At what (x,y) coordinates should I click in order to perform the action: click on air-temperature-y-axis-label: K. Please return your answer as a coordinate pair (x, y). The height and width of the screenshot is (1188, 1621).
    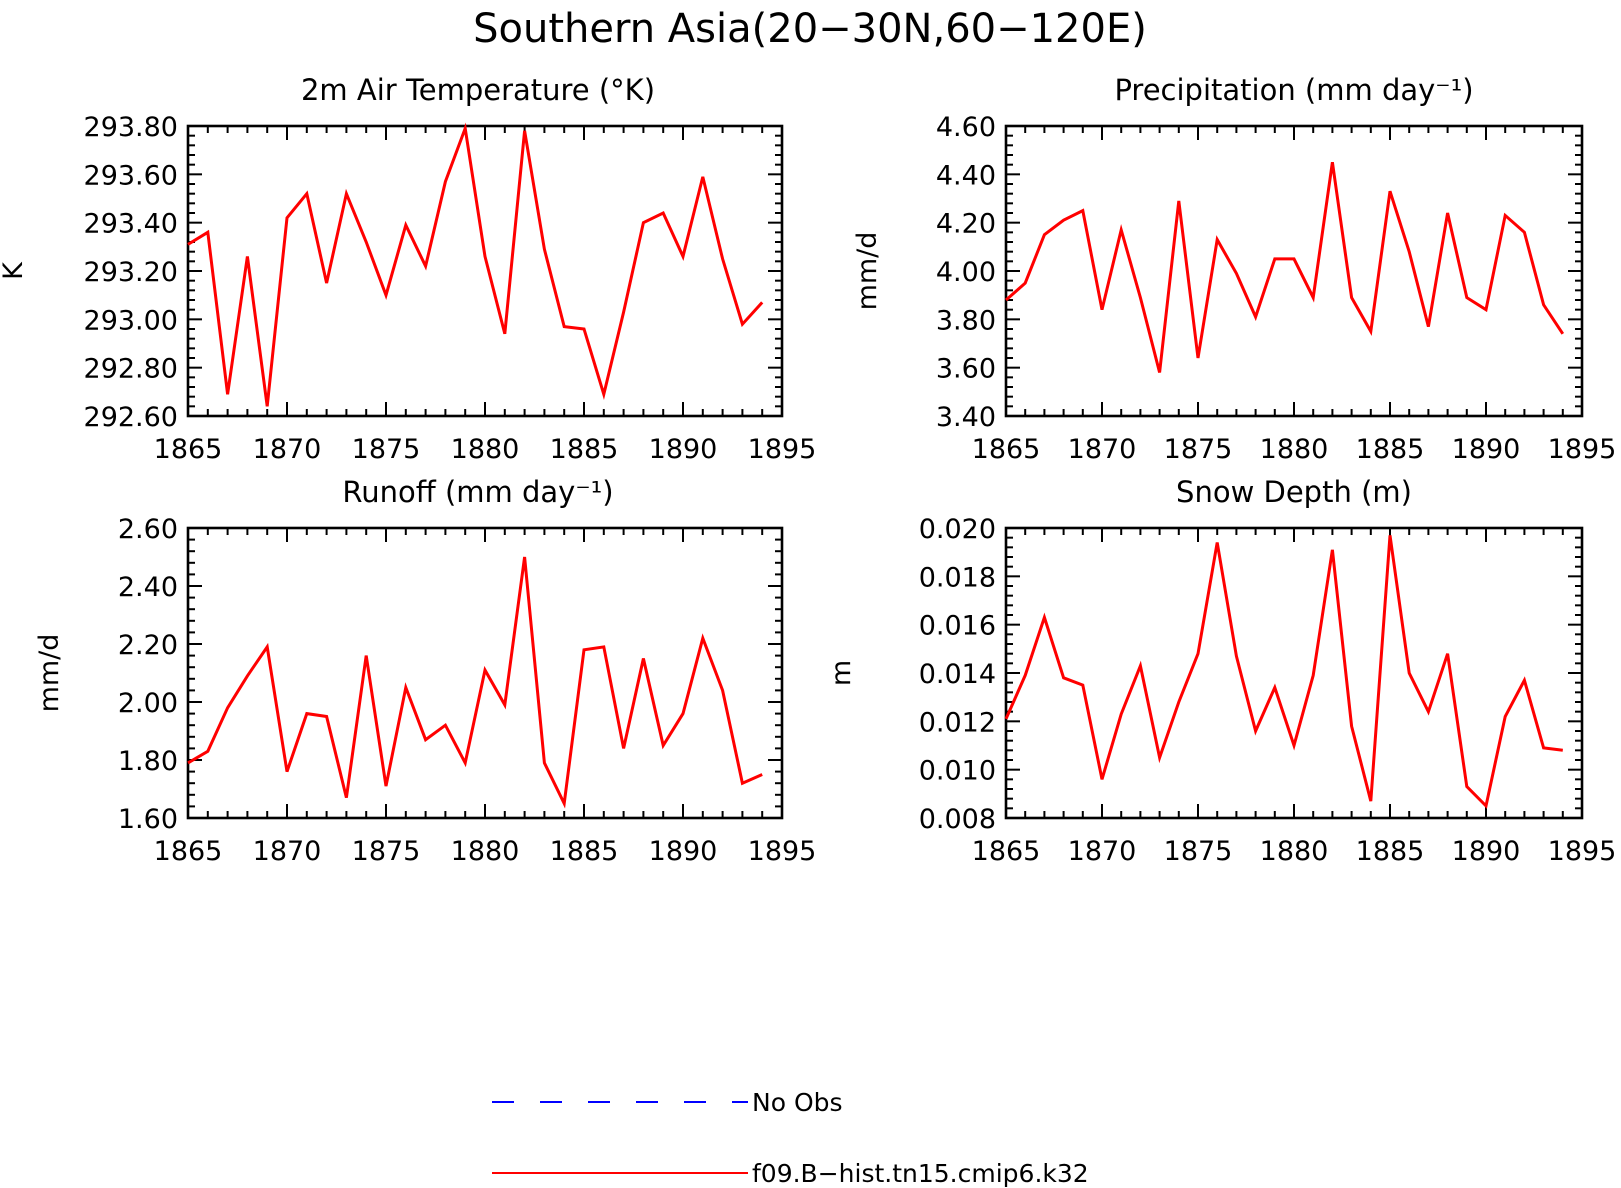
    Looking at the image, I should click on (14, 270).